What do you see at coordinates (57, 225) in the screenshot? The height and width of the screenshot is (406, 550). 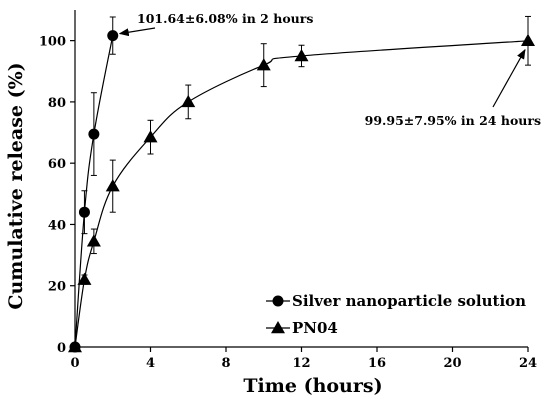 I see `y-tick-label: 40` at bounding box center [57, 225].